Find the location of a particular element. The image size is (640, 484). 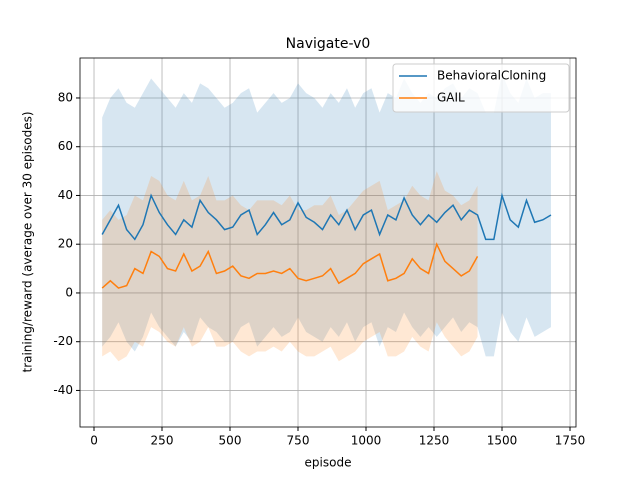

x-tick-label: 1250 is located at coordinates (434, 441).